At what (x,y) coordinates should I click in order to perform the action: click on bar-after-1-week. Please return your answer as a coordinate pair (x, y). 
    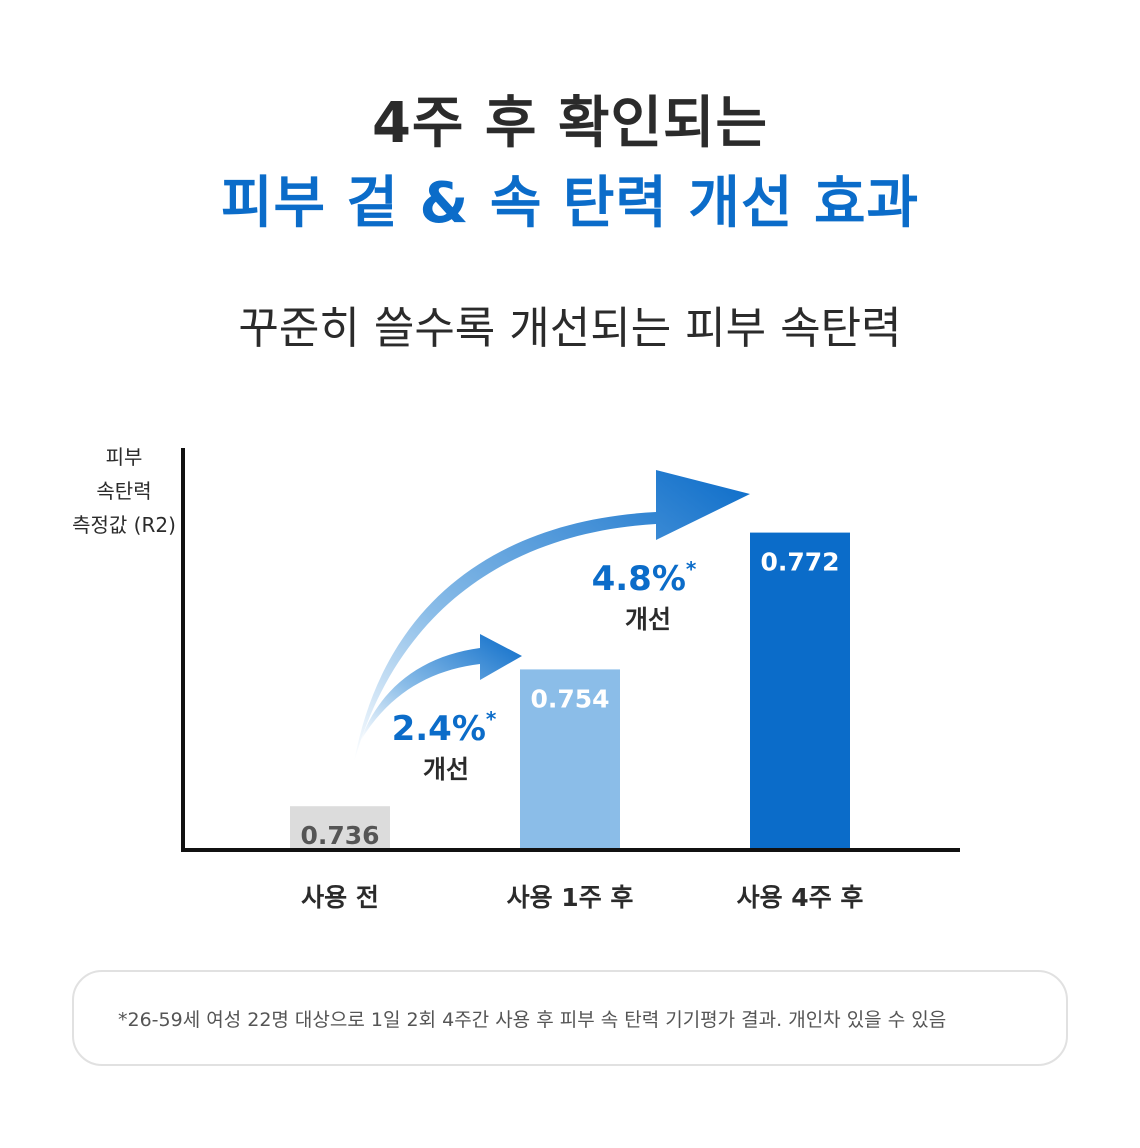
    Looking at the image, I should click on (570, 758).